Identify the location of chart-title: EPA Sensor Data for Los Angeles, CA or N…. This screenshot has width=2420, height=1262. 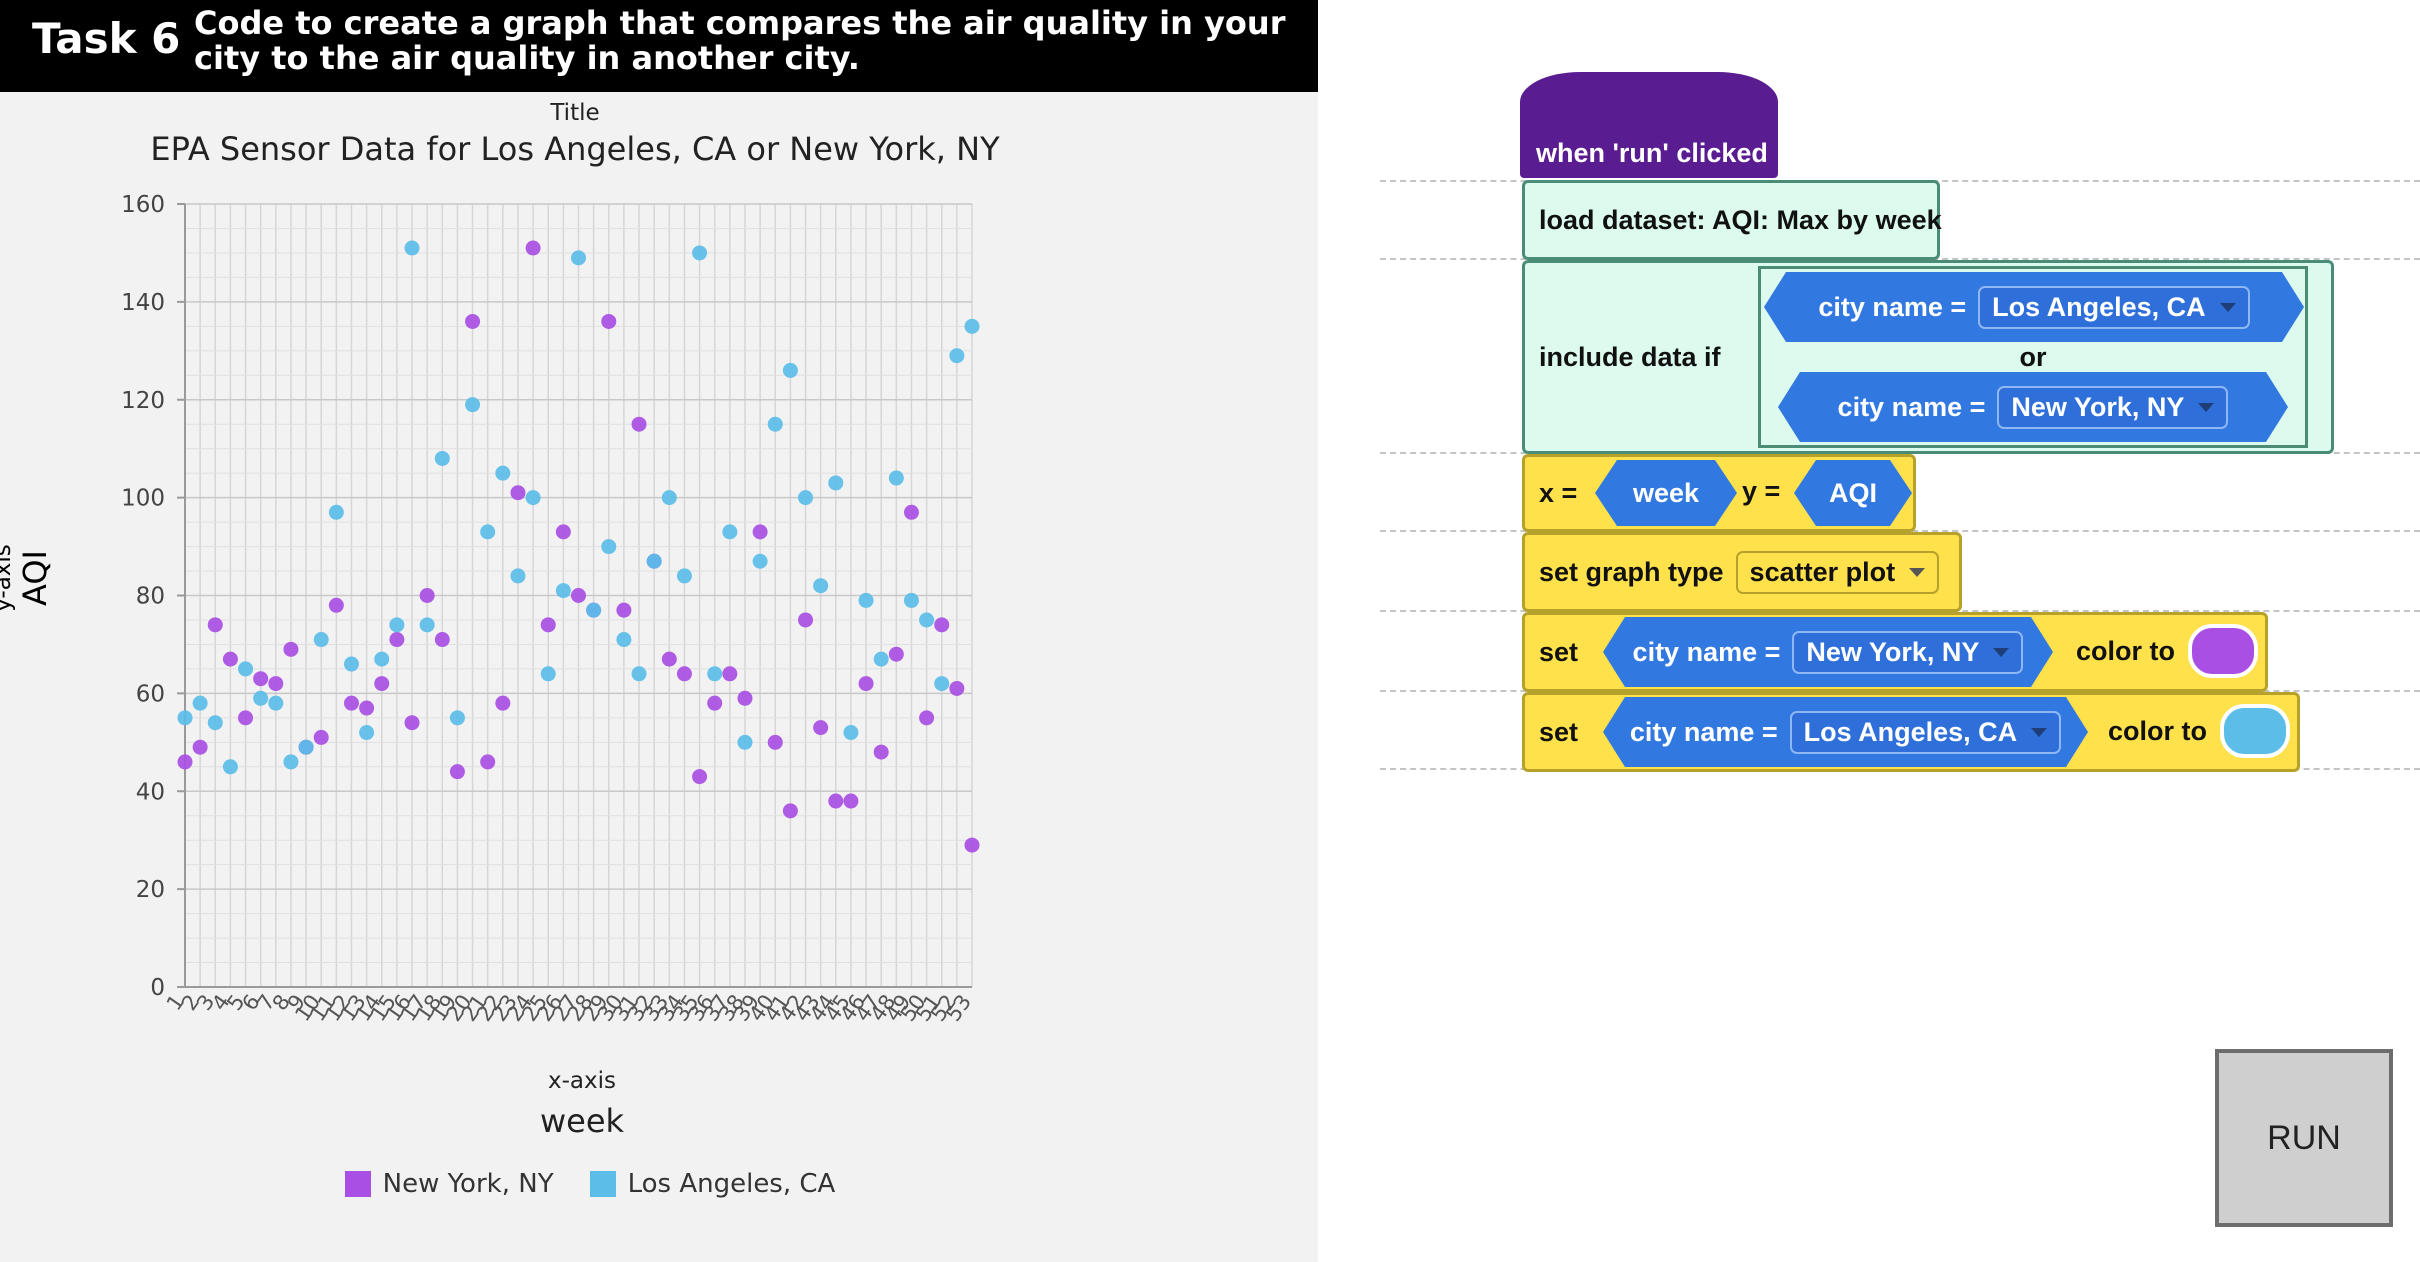
(575, 149).